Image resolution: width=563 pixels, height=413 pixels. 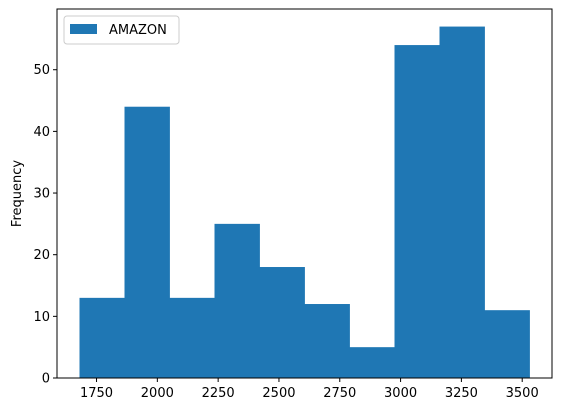 What do you see at coordinates (45, 225) in the screenshot?
I see `y-axis: 0 10 20 30 40 50` at bounding box center [45, 225].